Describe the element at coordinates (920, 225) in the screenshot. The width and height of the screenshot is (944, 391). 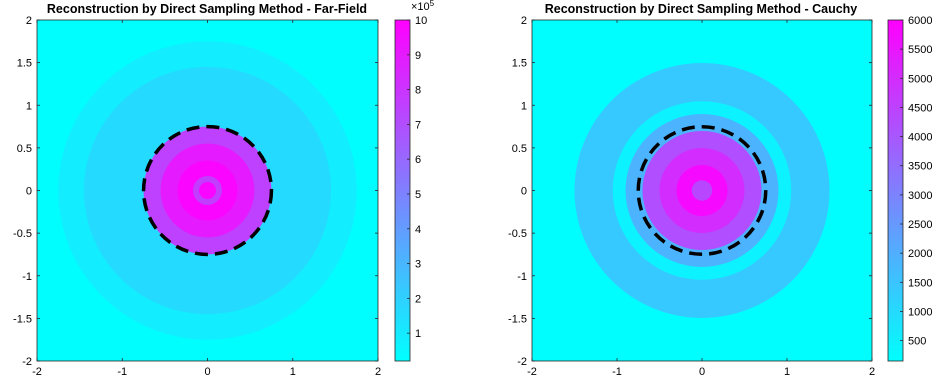
I see `colorbar-tick-label: 2500` at that location.